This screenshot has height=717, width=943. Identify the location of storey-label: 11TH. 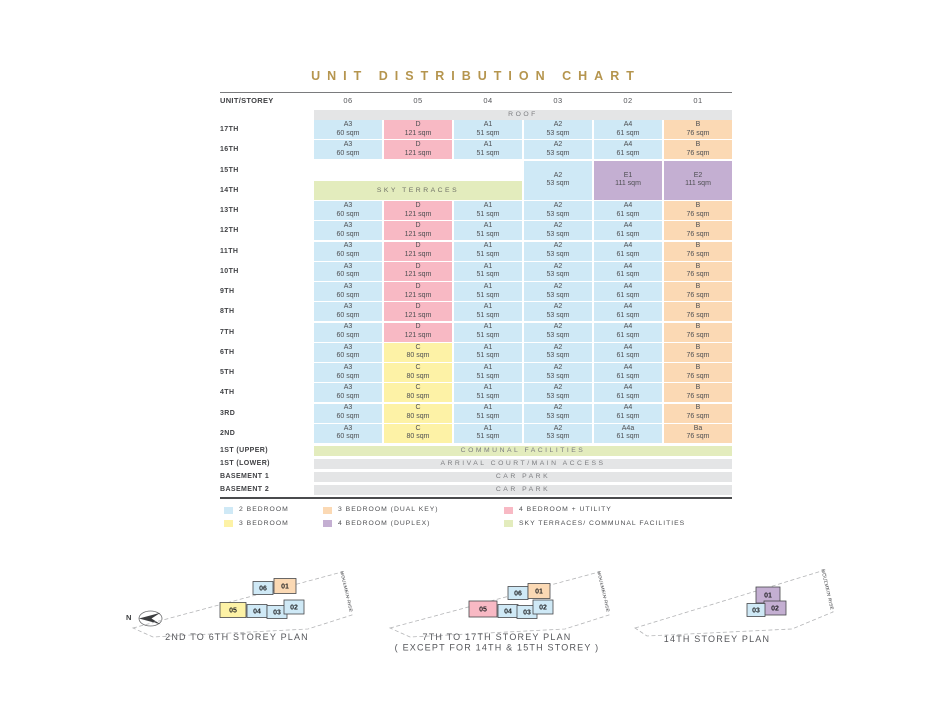
(229, 251).